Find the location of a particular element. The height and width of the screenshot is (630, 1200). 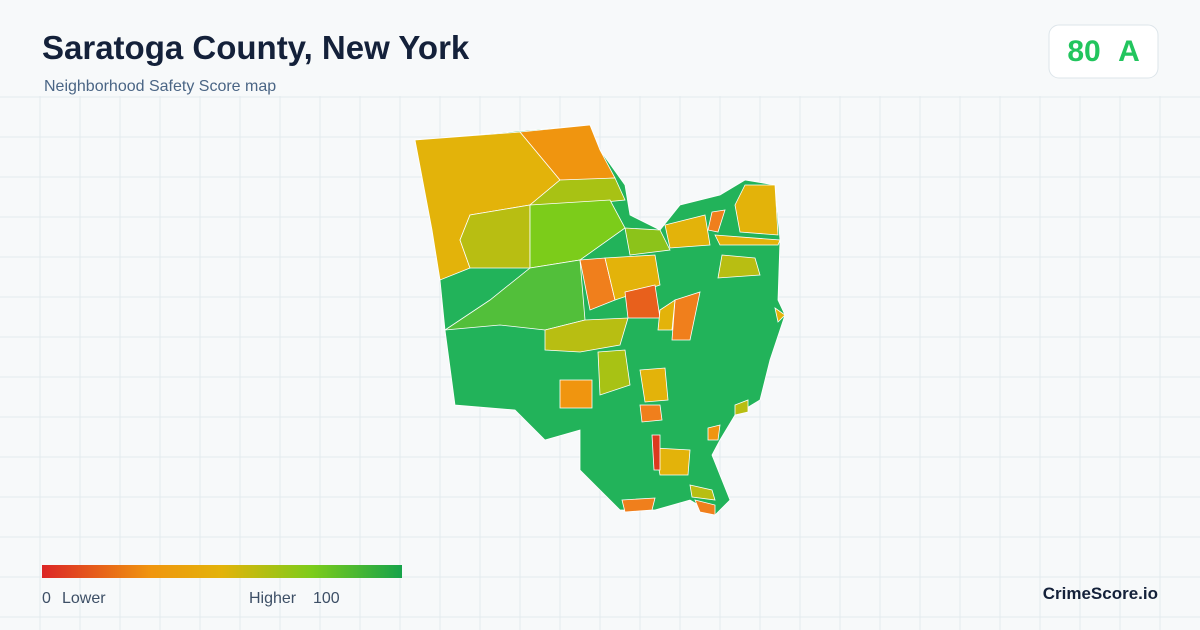

legend-bar is located at coordinates (222, 571).